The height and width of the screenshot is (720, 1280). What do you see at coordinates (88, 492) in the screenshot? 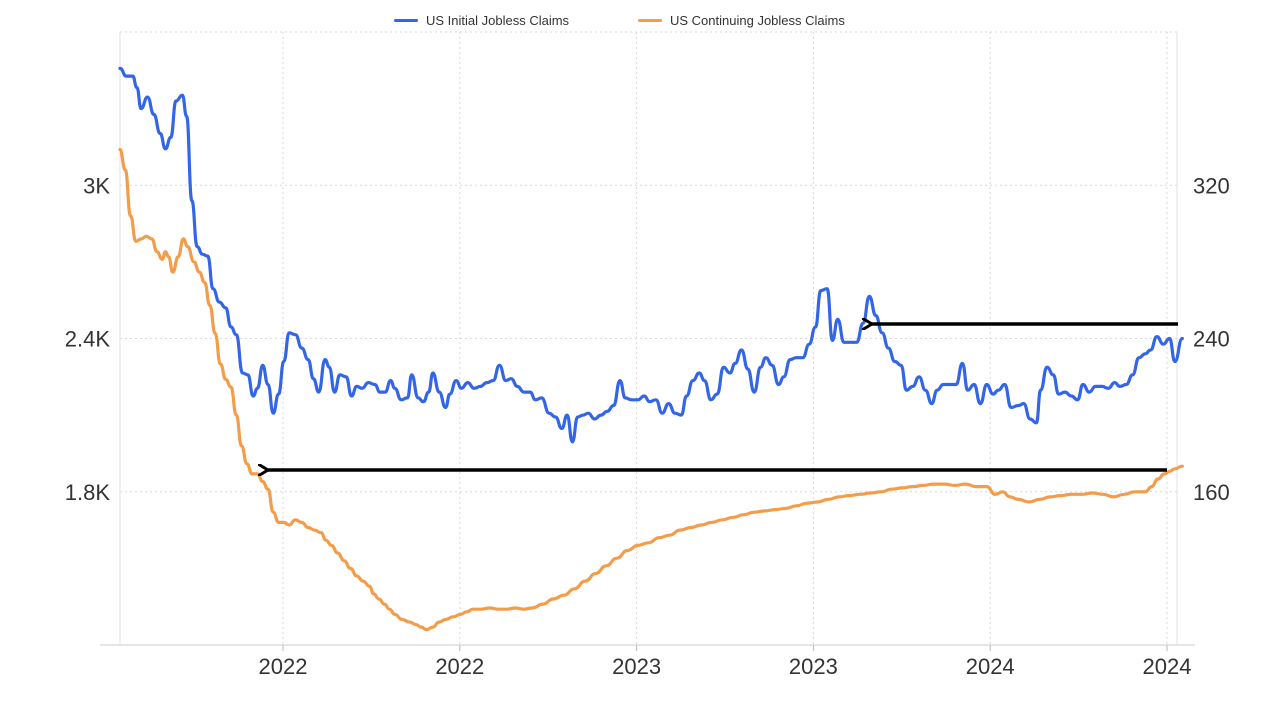
I see `left-tick-label: 1.8K` at bounding box center [88, 492].